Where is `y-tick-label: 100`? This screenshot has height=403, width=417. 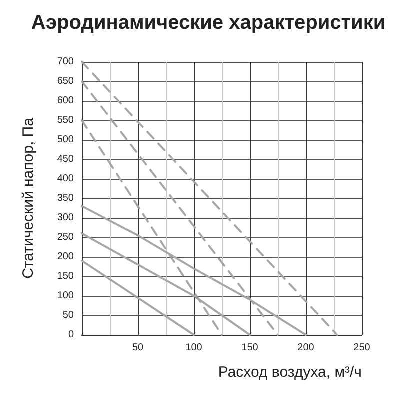
y-tick-label: 100 is located at coordinates (65, 296).